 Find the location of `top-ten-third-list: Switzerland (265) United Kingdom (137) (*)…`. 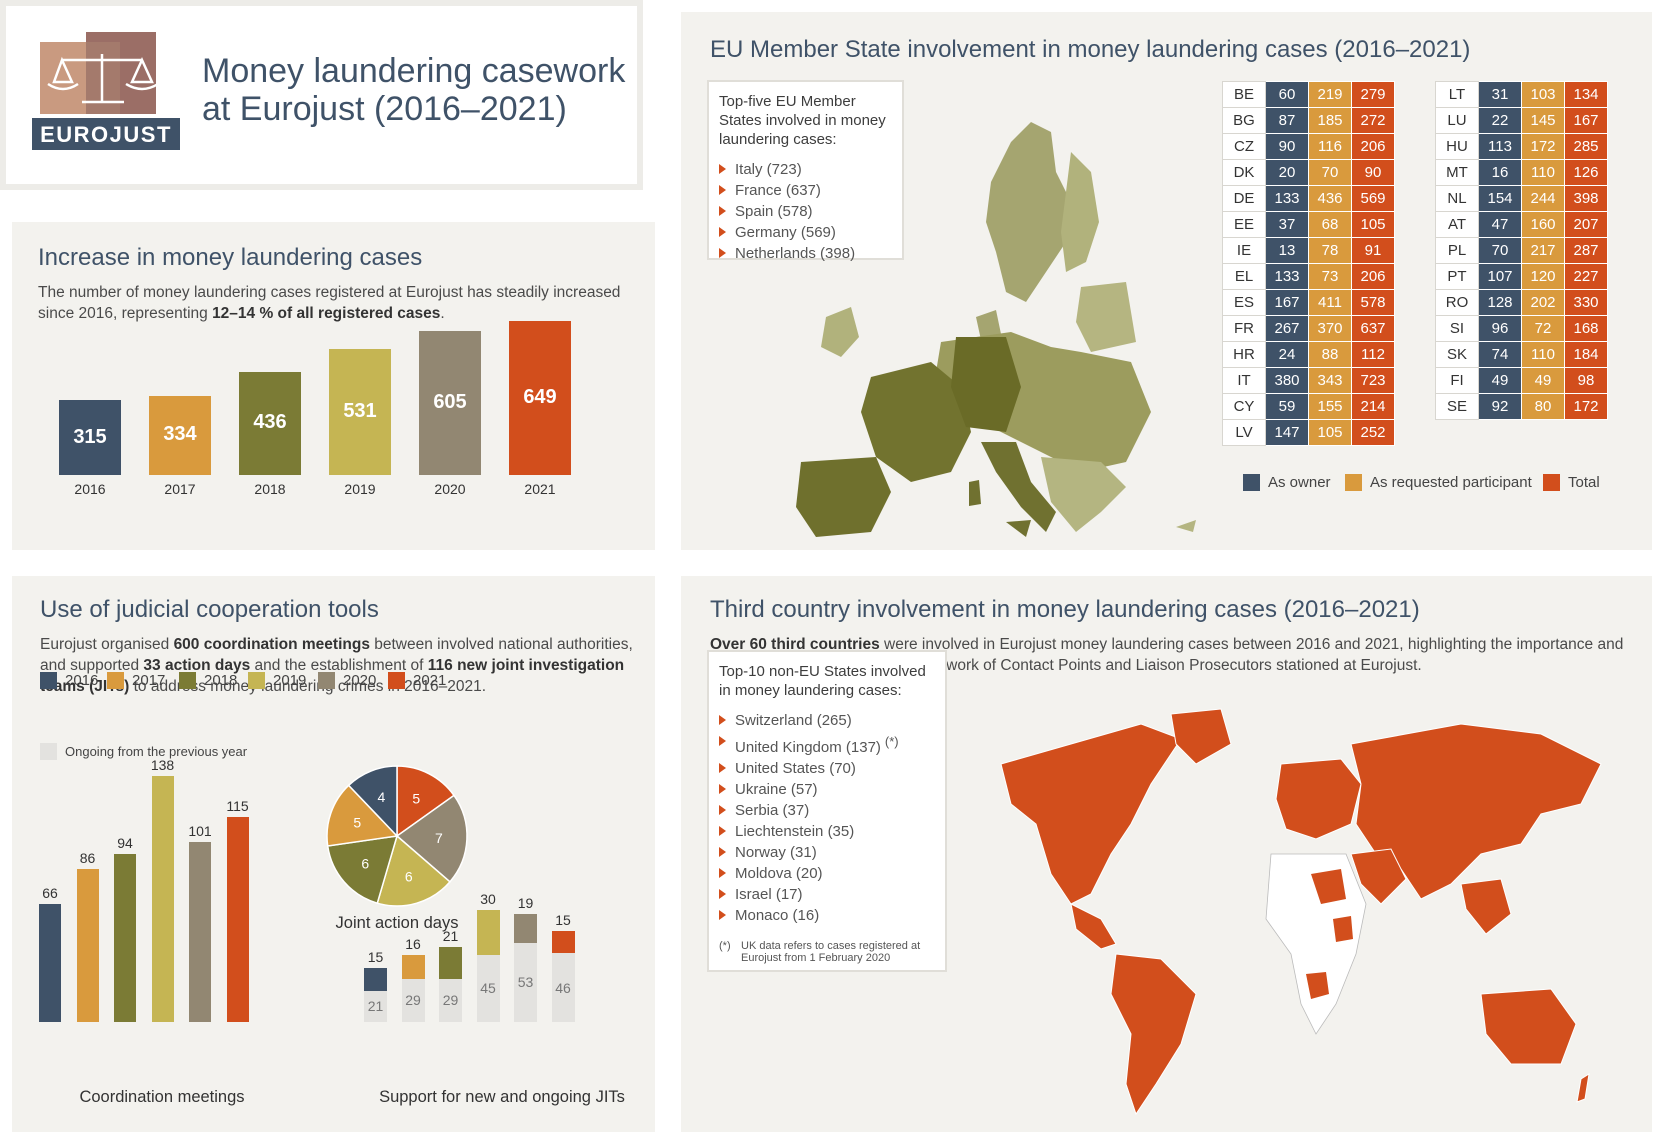

top-ten-third-list: Switzerland (265) United Kingdom (137) (*)… is located at coordinates (827, 818).